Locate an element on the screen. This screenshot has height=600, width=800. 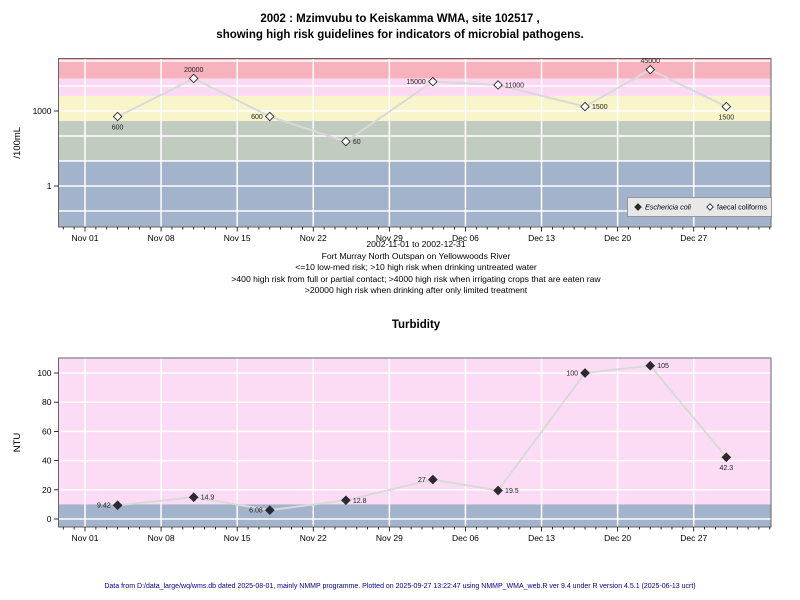
y-axis-tick-label: 100 is located at coordinates (44, 373).